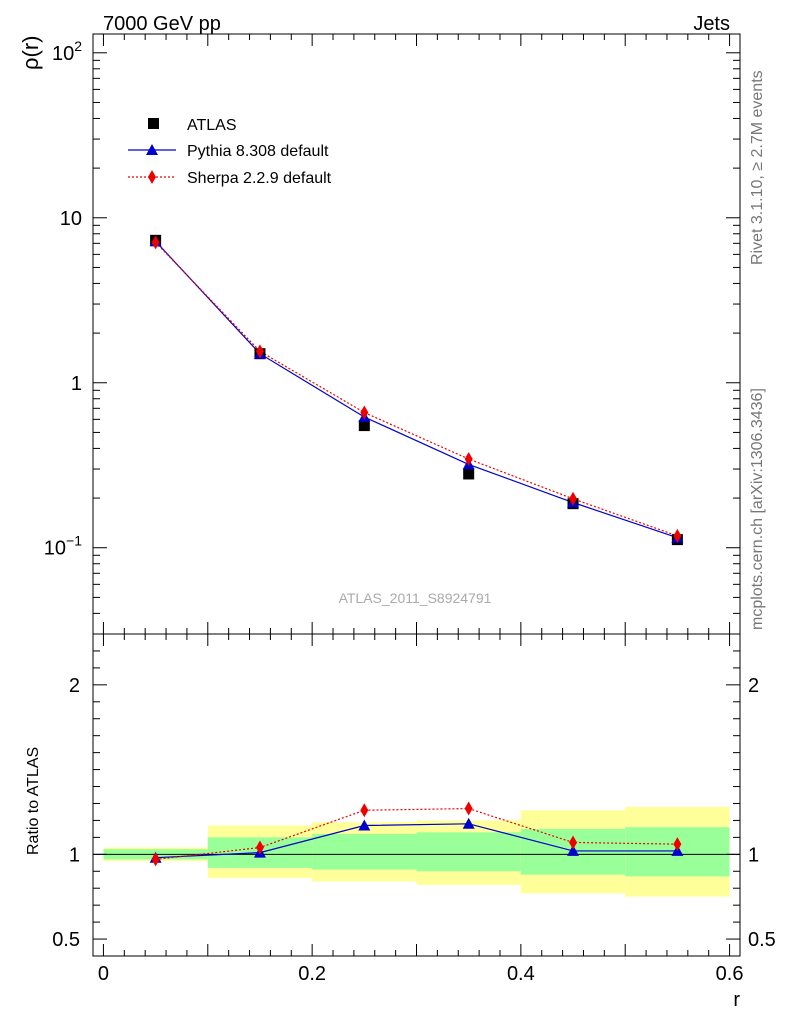 The height and width of the screenshot is (1024, 786). What do you see at coordinates (76, 384) in the screenshot?
I see `main-y-tick-label: 1` at bounding box center [76, 384].